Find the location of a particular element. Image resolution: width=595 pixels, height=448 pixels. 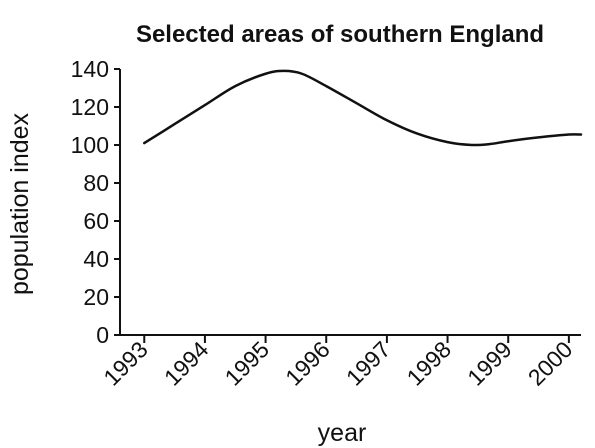

x-tick-label: 1996 is located at coordinates (307, 363).